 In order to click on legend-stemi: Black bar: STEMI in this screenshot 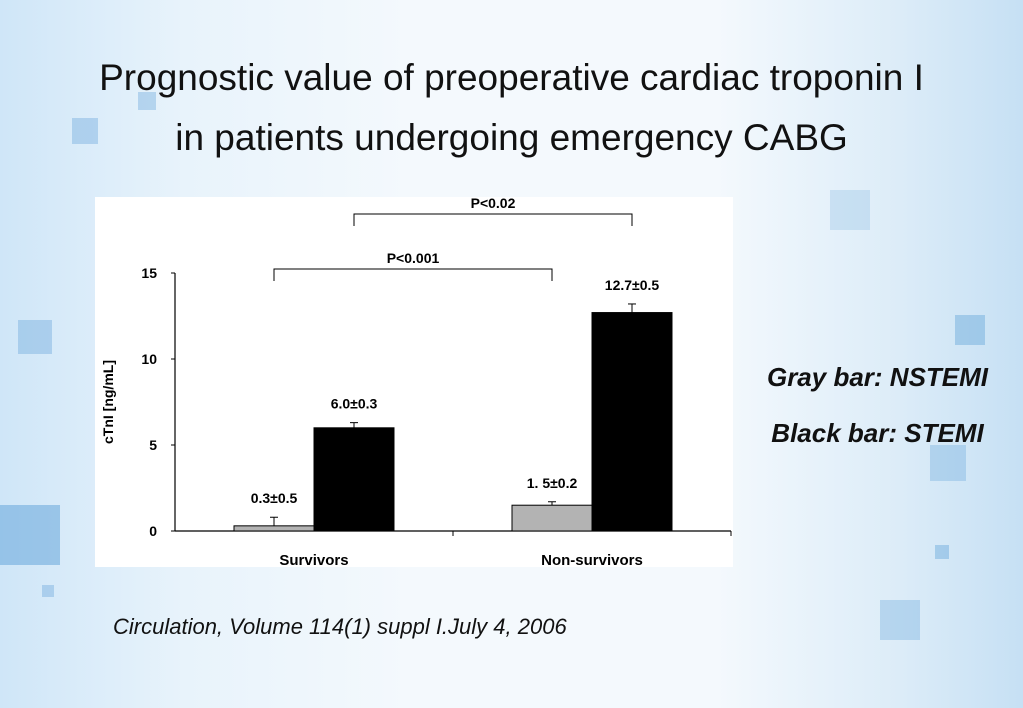, I will do `click(877, 433)`.